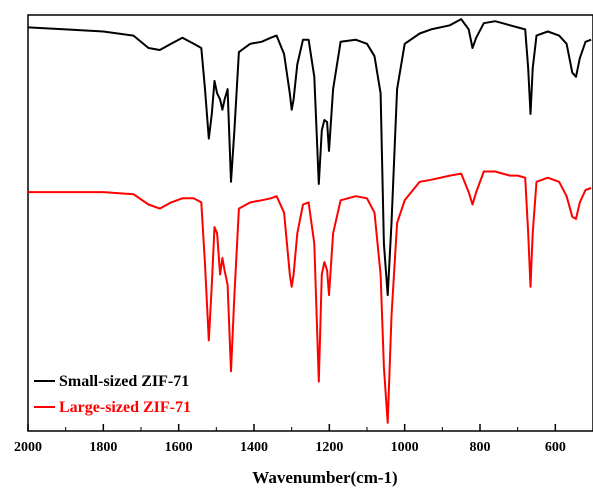 The image size is (593, 490). Describe the element at coordinates (112, 394) in the screenshot. I see `legend: Small-sized ZIF-71 Large-sized ZIF-71` at that location.